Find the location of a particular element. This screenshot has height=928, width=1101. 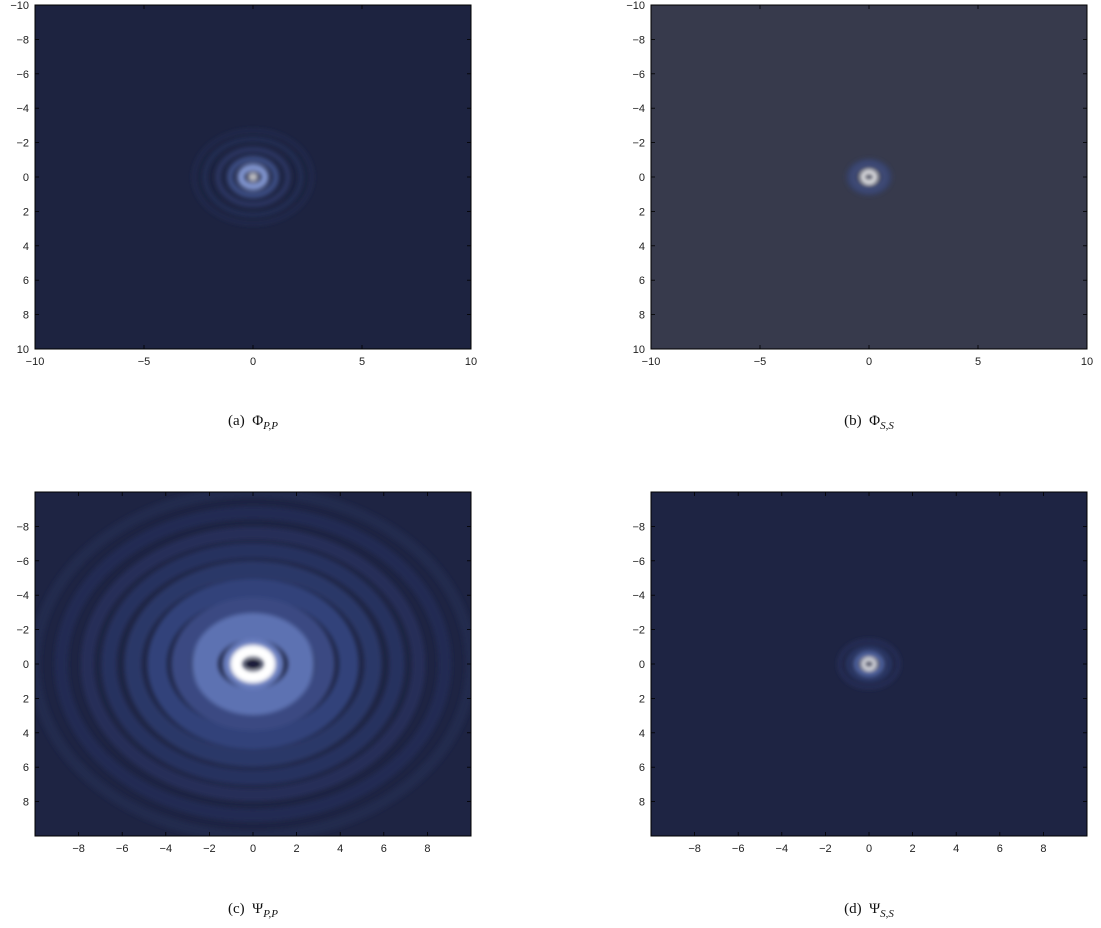

y-tick-label: 4 is located at coordinates (642, 734).